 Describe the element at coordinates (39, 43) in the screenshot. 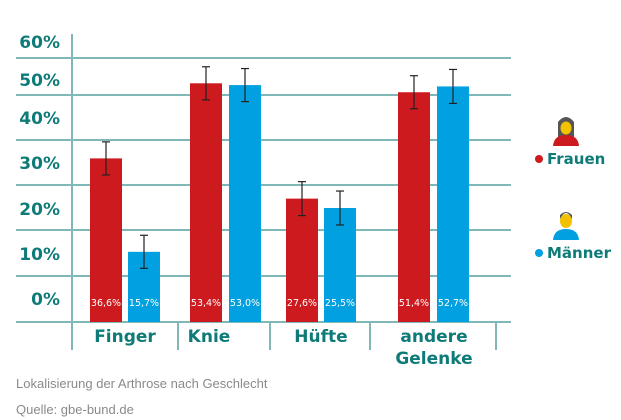

I see `y-tick-label: 60%` at that location.